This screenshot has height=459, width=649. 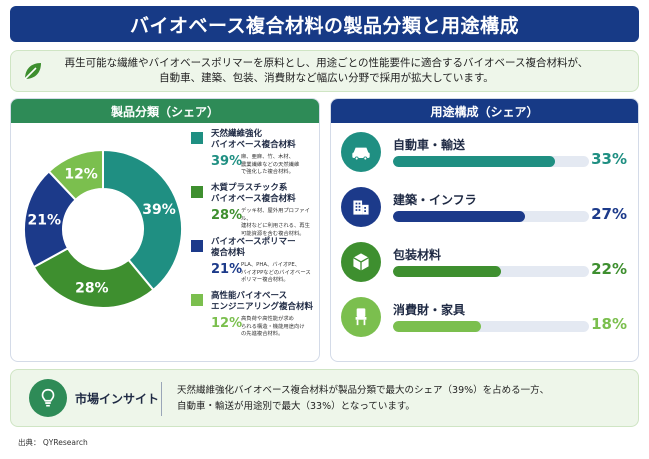 What do you see at coordinates (165, 111) in the screenshot?
I see `product-panel-title: 製品分類（シェア）` at bounding box center [165, 111].